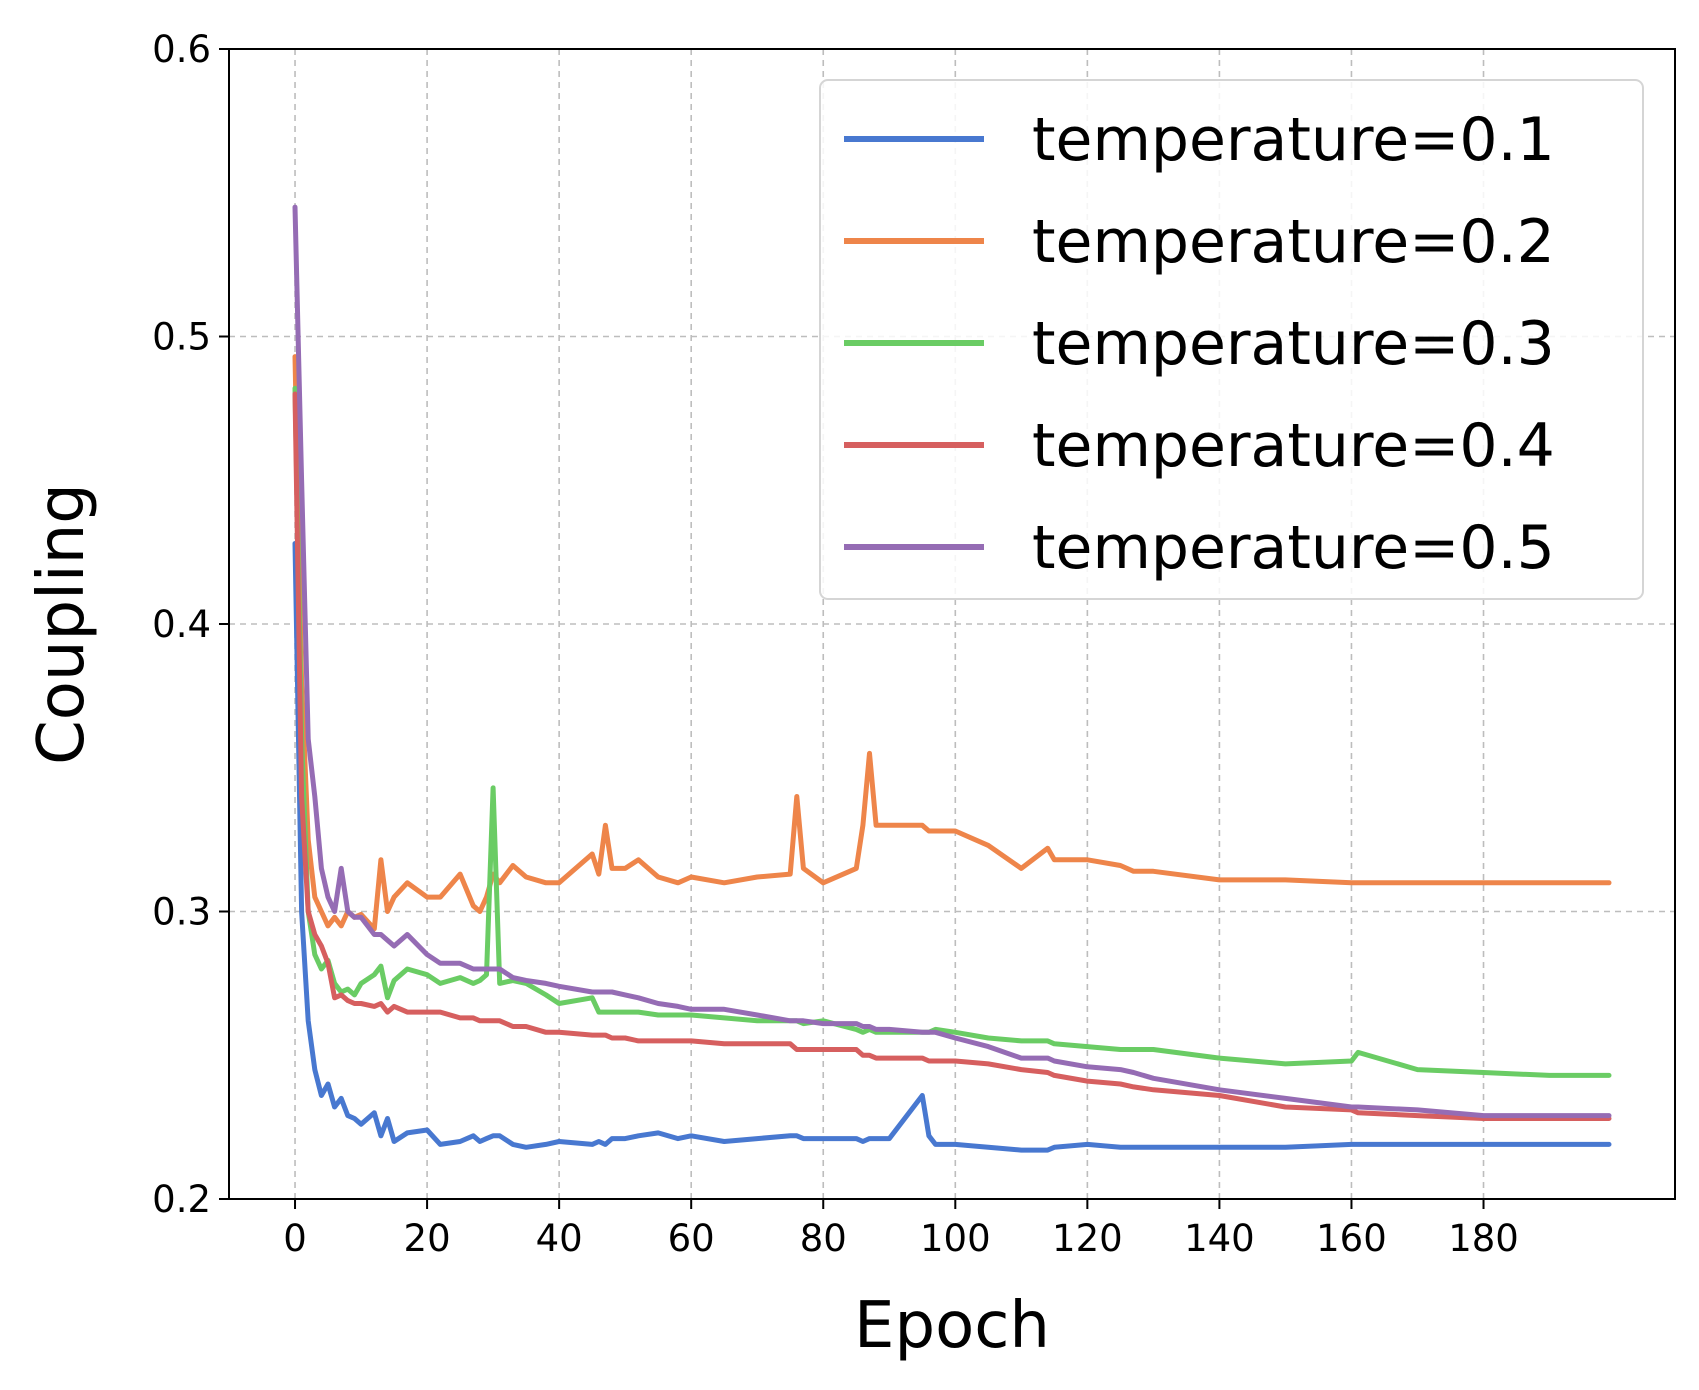 The image size is (1699, 1390). Describe the element at coordinates (427, 1238) in the screenshot. I see `x-tick-label: 20` at that location.